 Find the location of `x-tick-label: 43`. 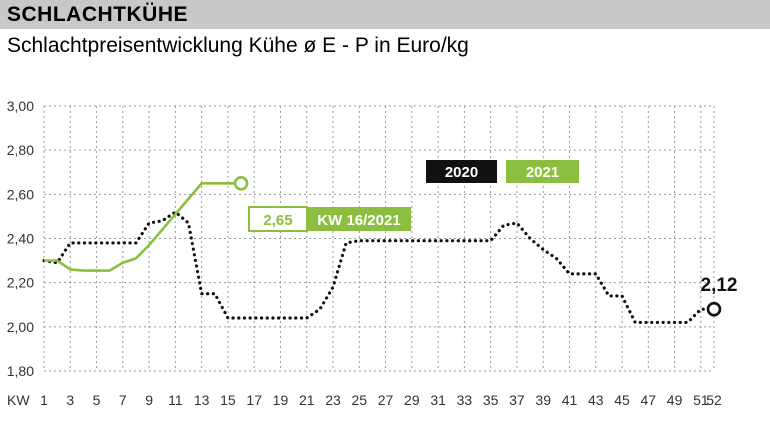

x-tick-label: 43 is located at coordinates (596, 400).